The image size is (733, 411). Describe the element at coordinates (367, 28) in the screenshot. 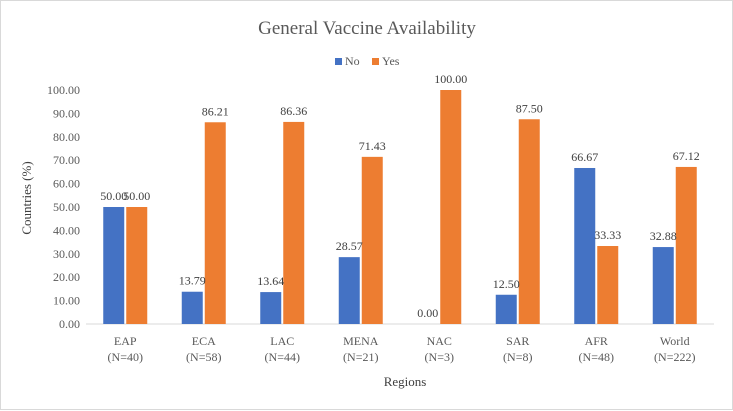

I see `chart-title: General Vaccine Availability` at that location.